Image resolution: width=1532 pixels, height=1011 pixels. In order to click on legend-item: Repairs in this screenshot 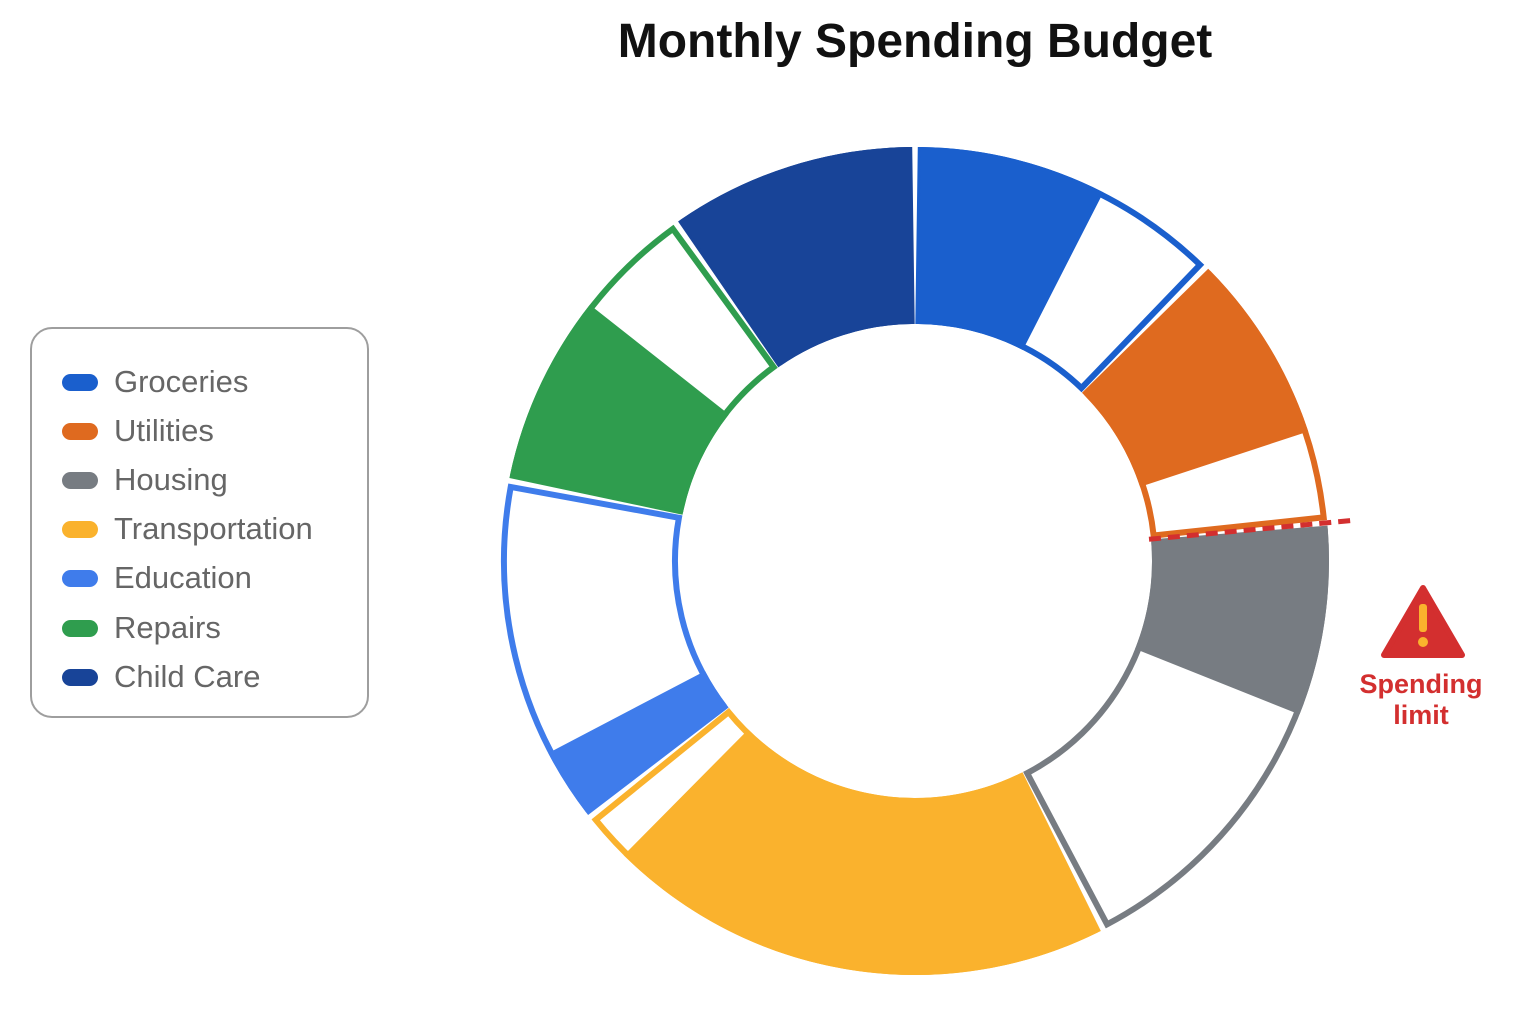, I will do `click(141, 628)`.